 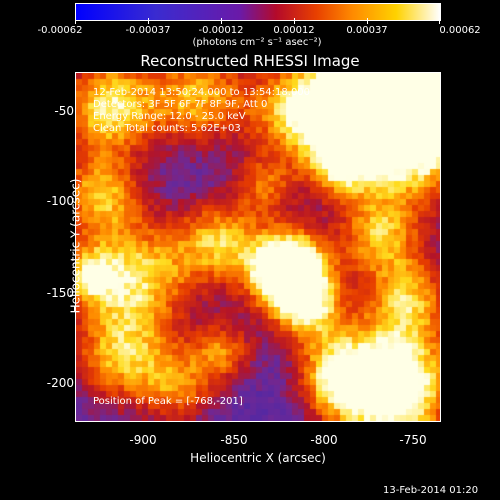 What do you see at coordinates (169, 116) in the screenshot?
I see `energy-range: Energy Range: 12.0 - 25.0 keV` at bounding box center [169, 116].